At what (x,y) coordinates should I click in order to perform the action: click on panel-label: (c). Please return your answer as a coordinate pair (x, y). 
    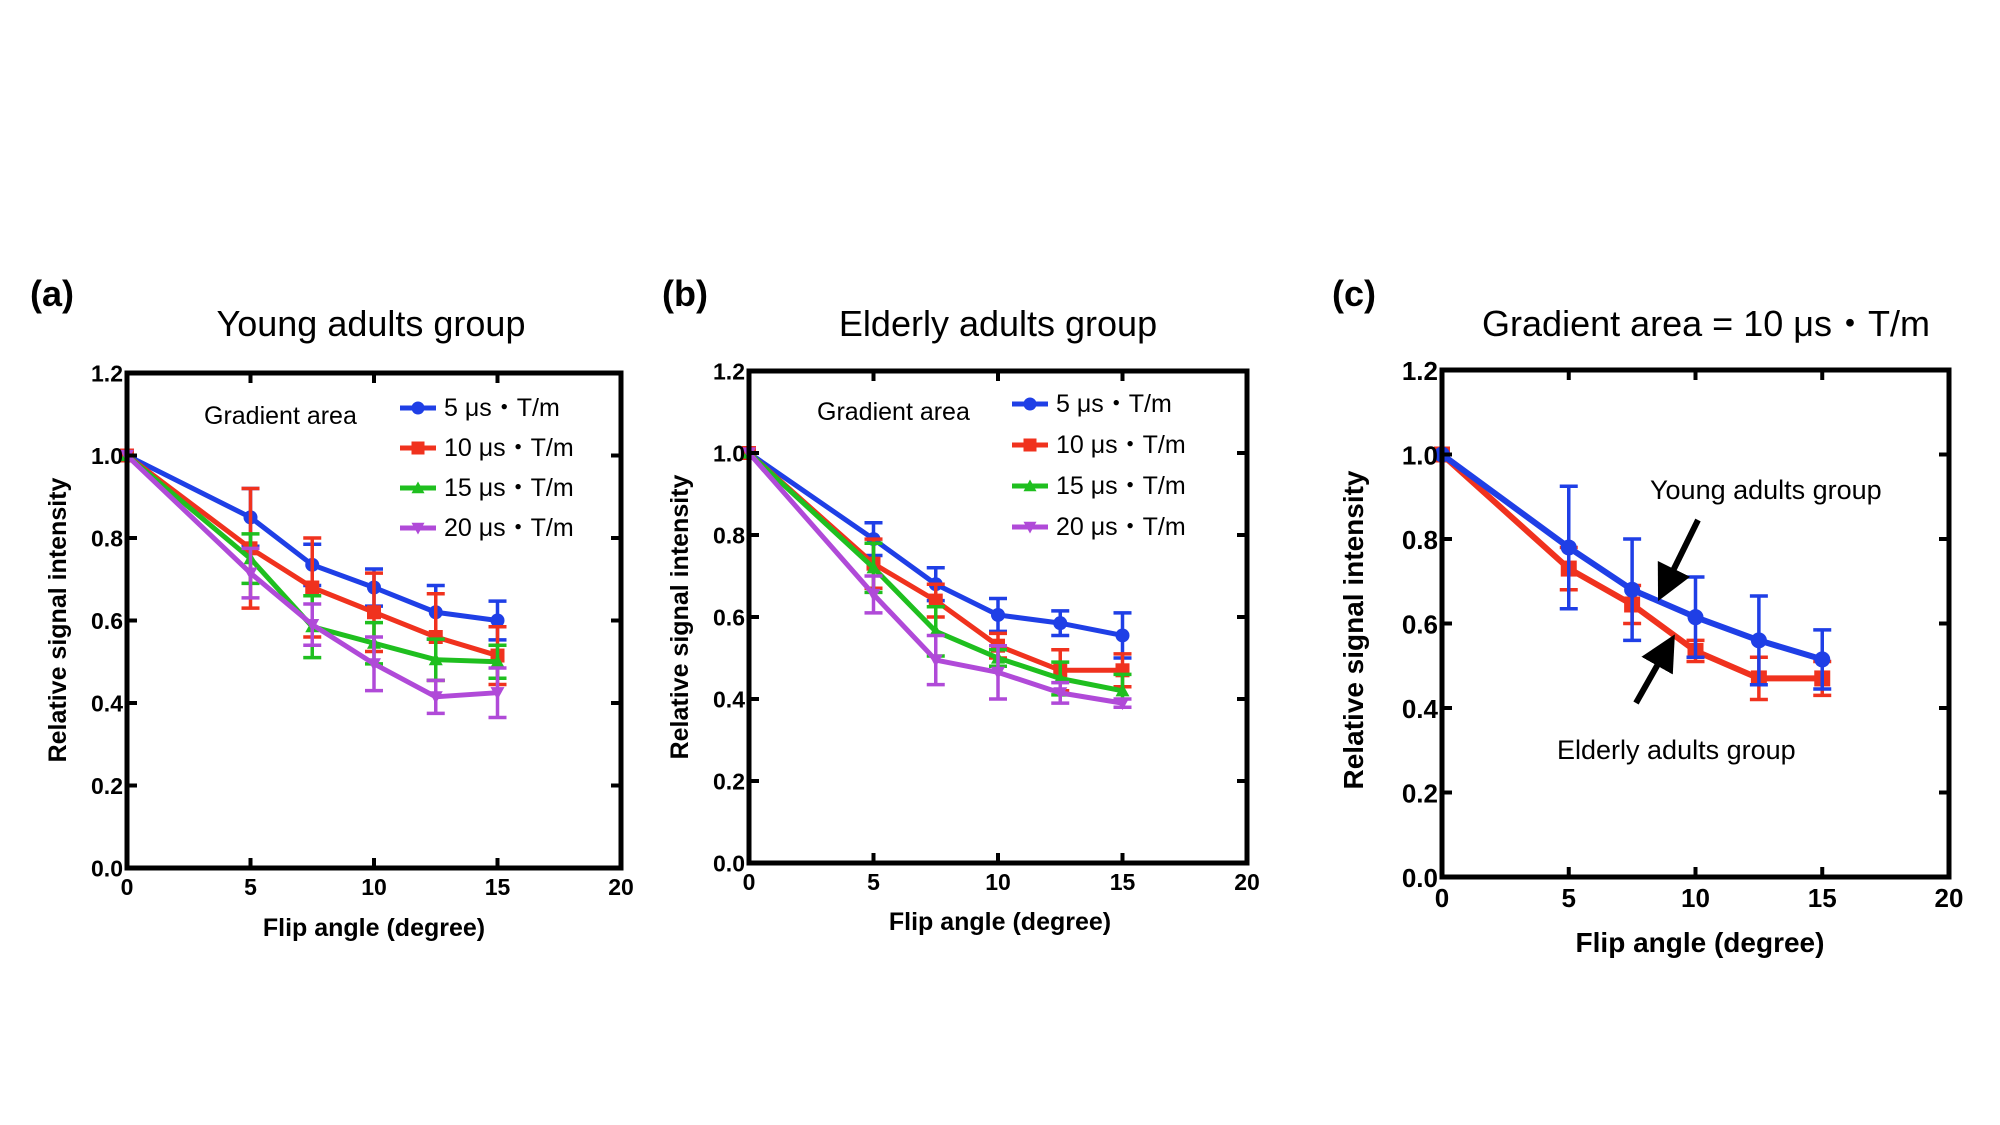
    Looking at the image, I should click on (1354, 293).